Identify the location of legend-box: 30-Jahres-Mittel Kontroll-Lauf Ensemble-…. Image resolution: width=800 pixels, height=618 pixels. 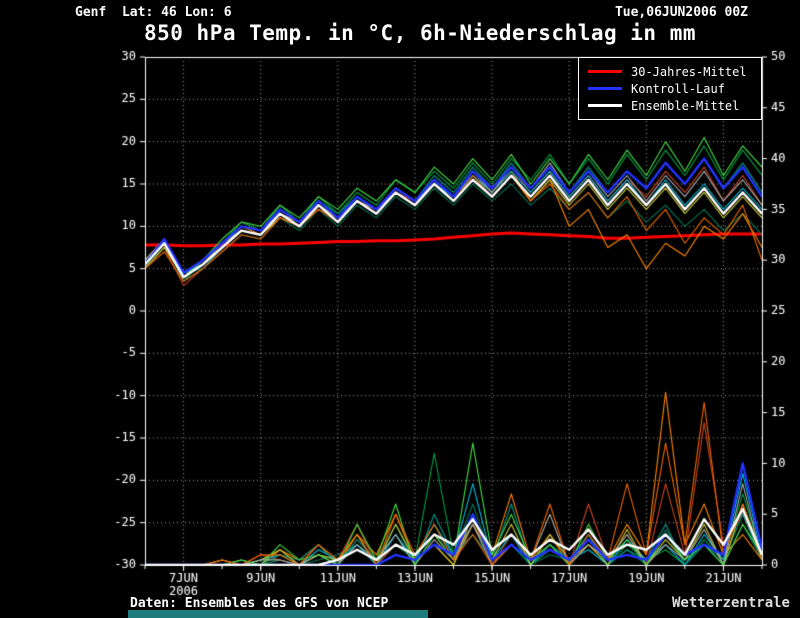
(670, 88).